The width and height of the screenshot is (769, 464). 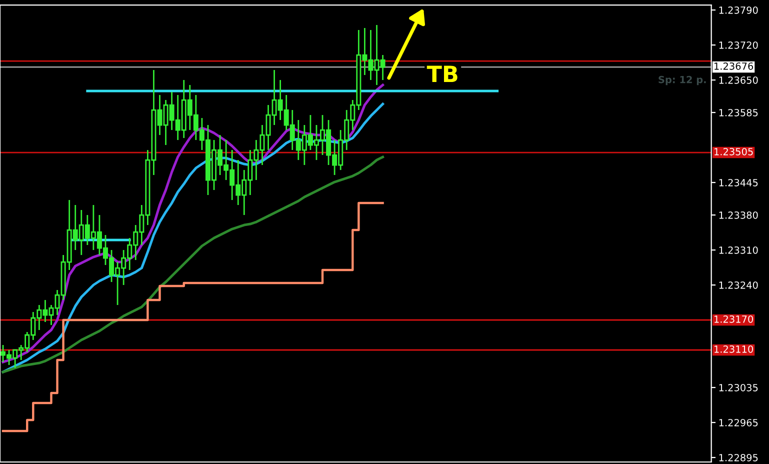 What do you see at coordinates (738, 182) in the screenshot?
I see `y-tick-label: 1.23445` at bounding box center [738, 182].